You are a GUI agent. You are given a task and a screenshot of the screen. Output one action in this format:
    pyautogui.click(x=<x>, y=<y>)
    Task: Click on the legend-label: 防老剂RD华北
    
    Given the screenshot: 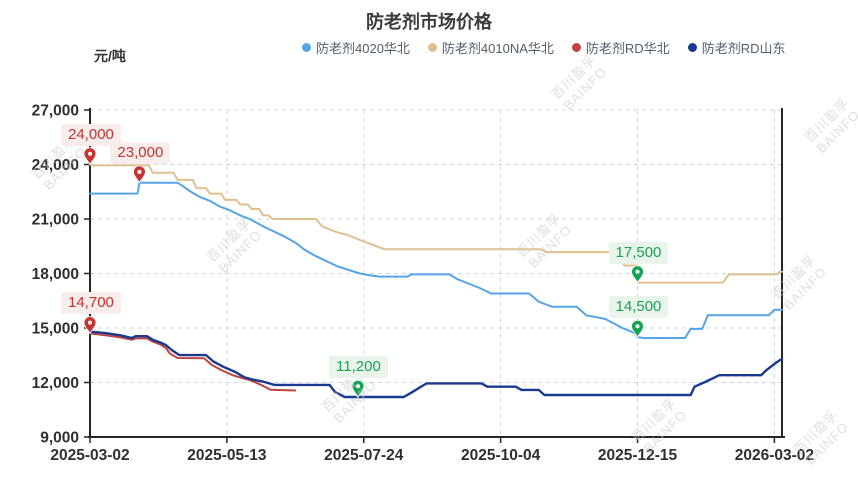 What is the action you would take?
    pyautogui.click(x=627, y=48)
    